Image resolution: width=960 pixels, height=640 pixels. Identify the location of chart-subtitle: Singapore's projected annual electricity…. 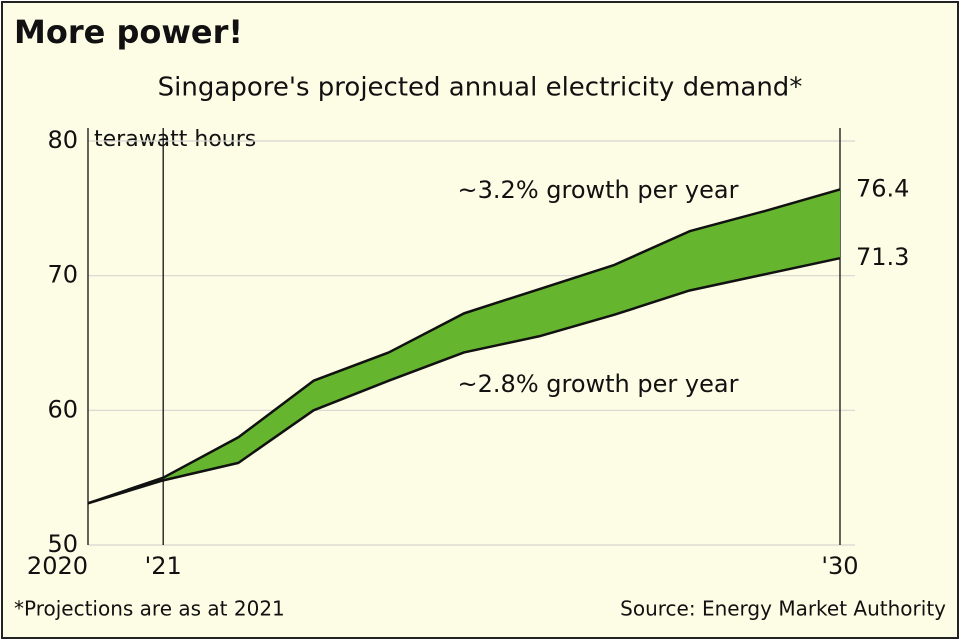
(480, 88).